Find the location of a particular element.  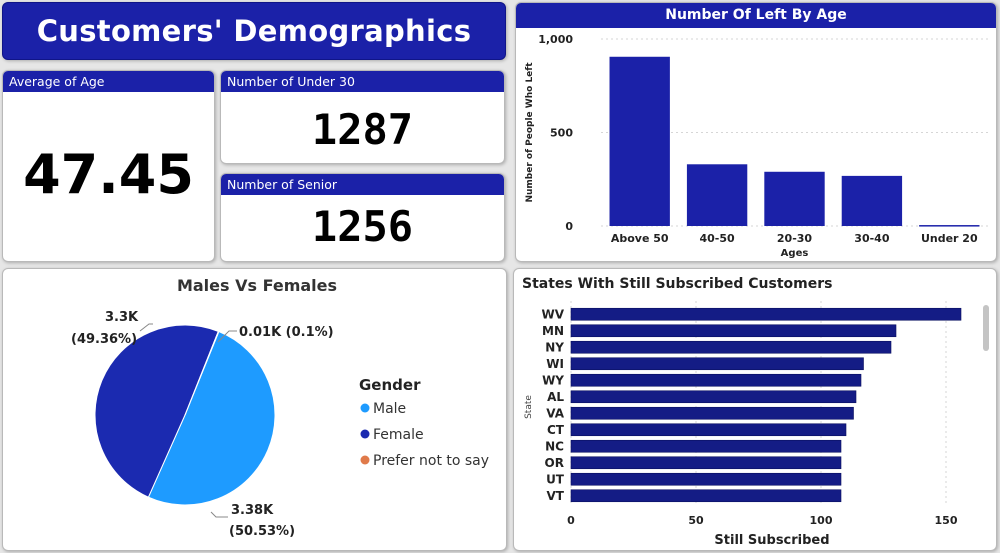

data-label-female-value: 3.3K is located at coordinates (122, 317).